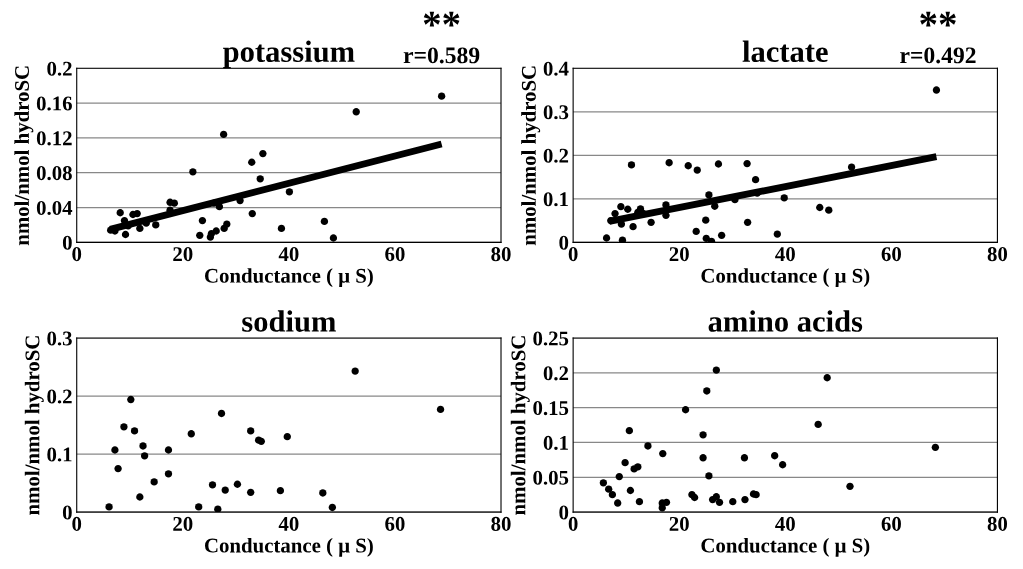 The image size is (1023, 569). Describe the element at coordinates (551, 408) in the screenshot. I see `y-tick-label: 0.15` at that location.